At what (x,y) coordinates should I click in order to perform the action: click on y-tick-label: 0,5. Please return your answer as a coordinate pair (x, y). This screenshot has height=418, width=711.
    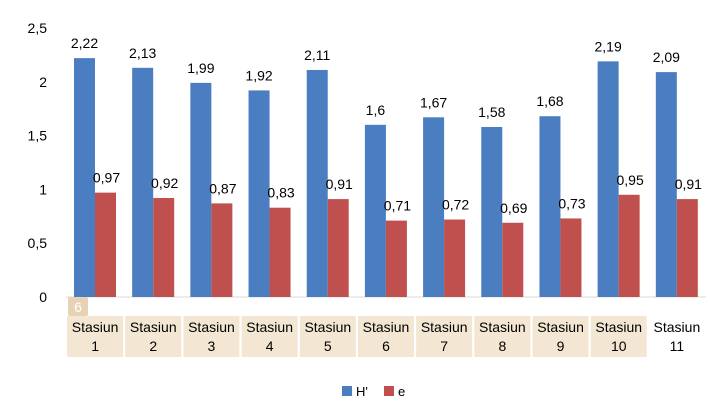
    Looking at the image, I should click on (38, 243).